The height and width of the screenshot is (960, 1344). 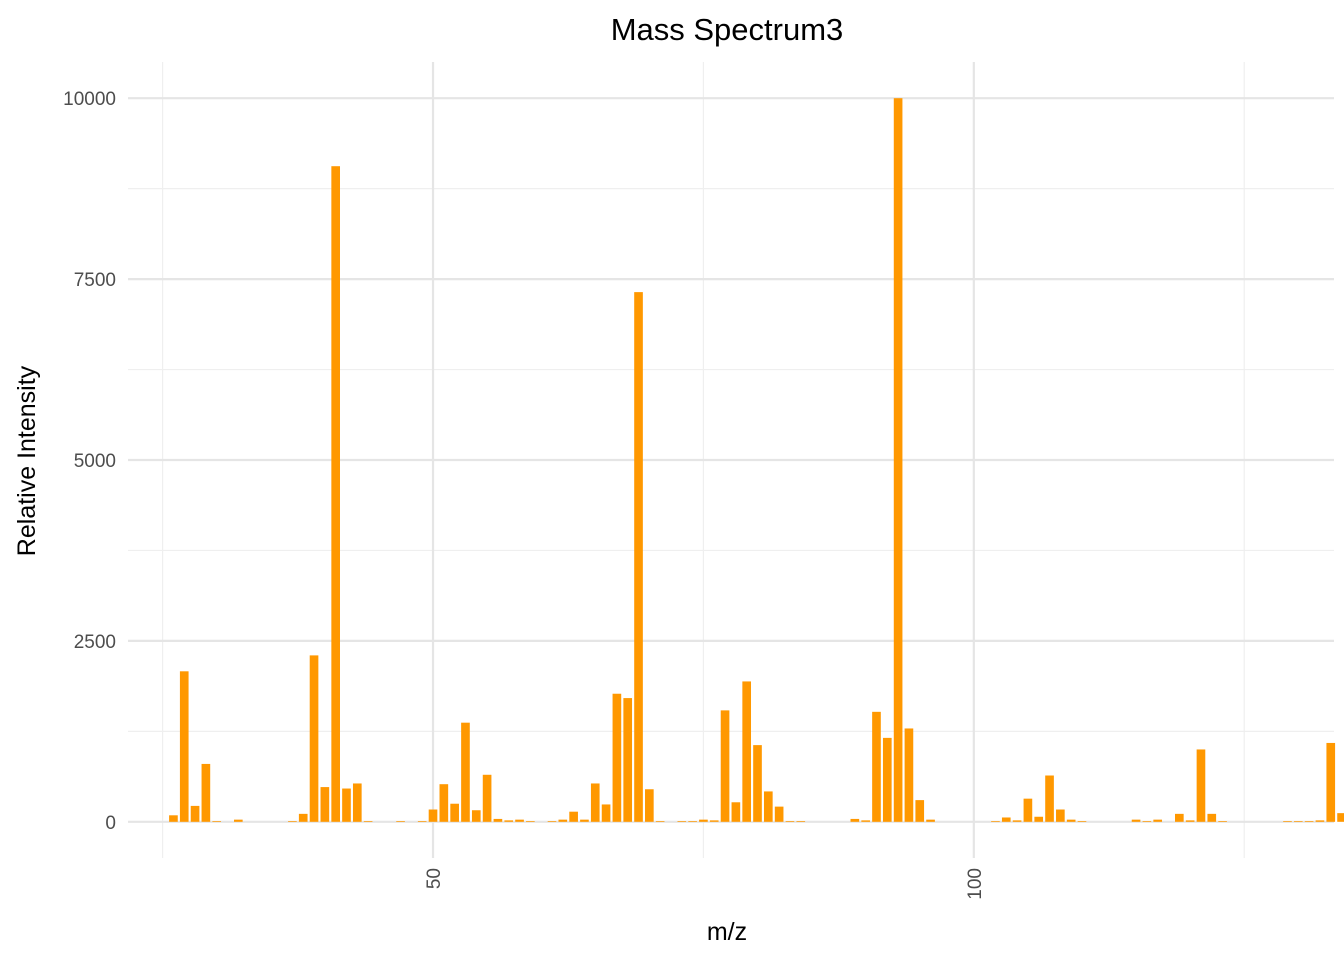 I want to click on x-tick-label: 100, so click(x=975, y=884).